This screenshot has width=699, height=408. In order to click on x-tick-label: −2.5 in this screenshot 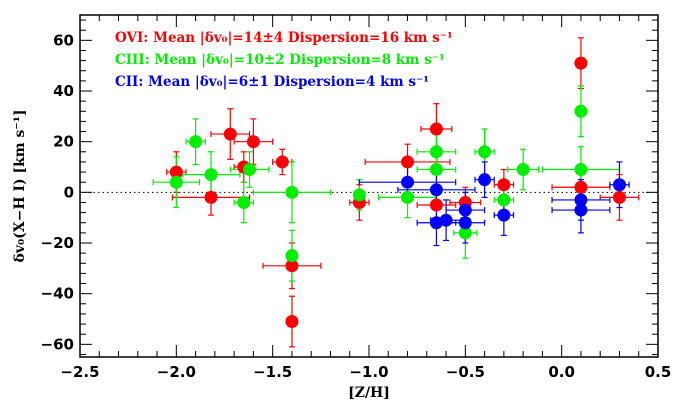, I will do `click(79, 372)`.